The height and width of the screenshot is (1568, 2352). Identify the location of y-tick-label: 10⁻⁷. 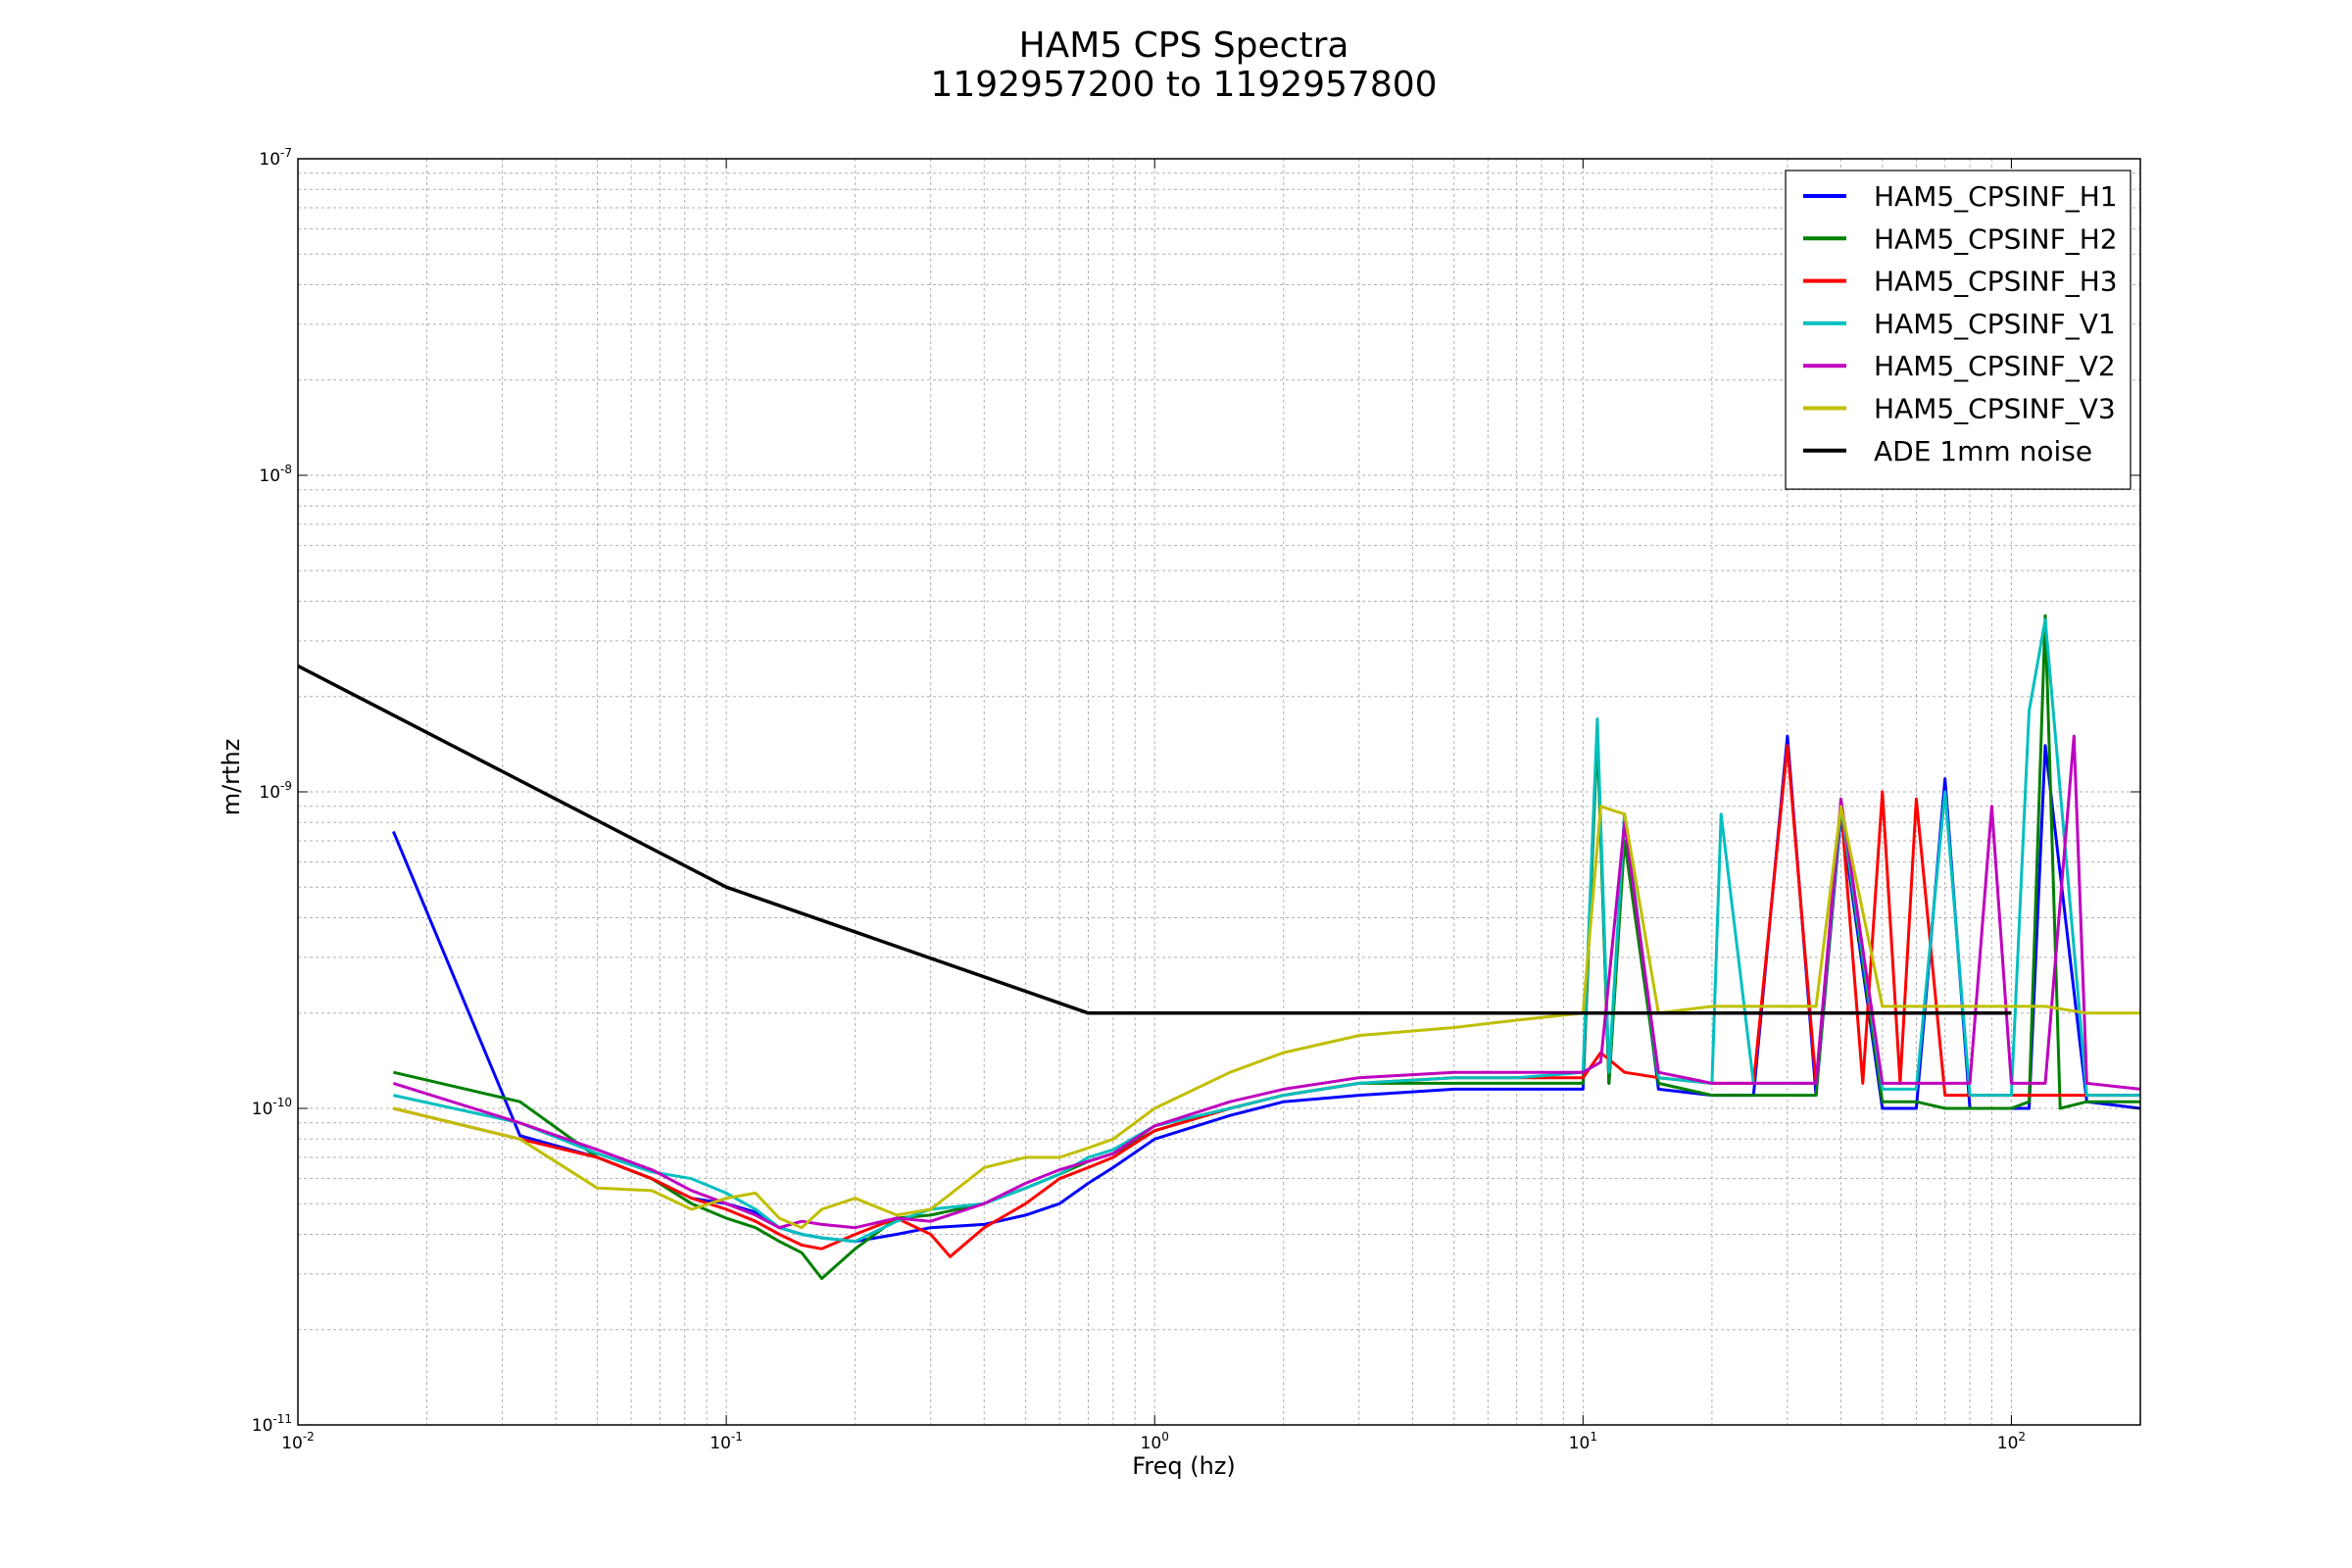
(275, 158).